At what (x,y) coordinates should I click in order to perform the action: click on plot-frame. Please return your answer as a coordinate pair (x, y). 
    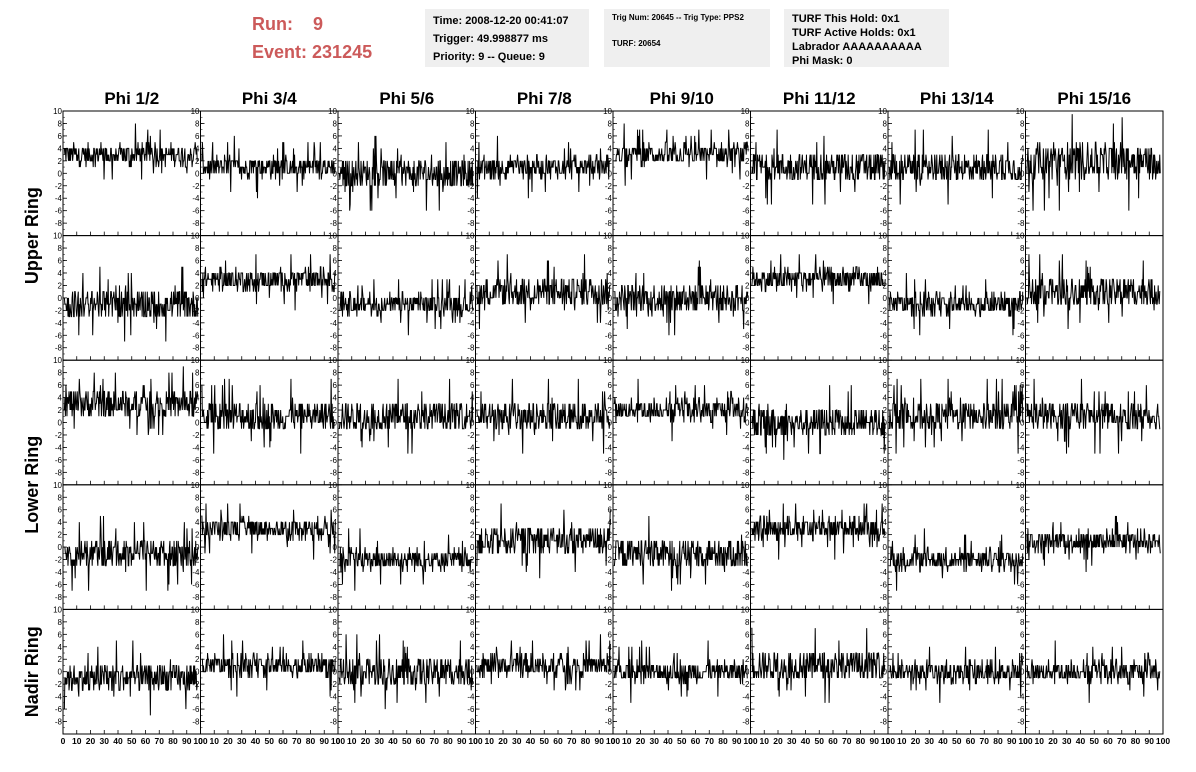
    Looking at the image, I should click on (681, 422).